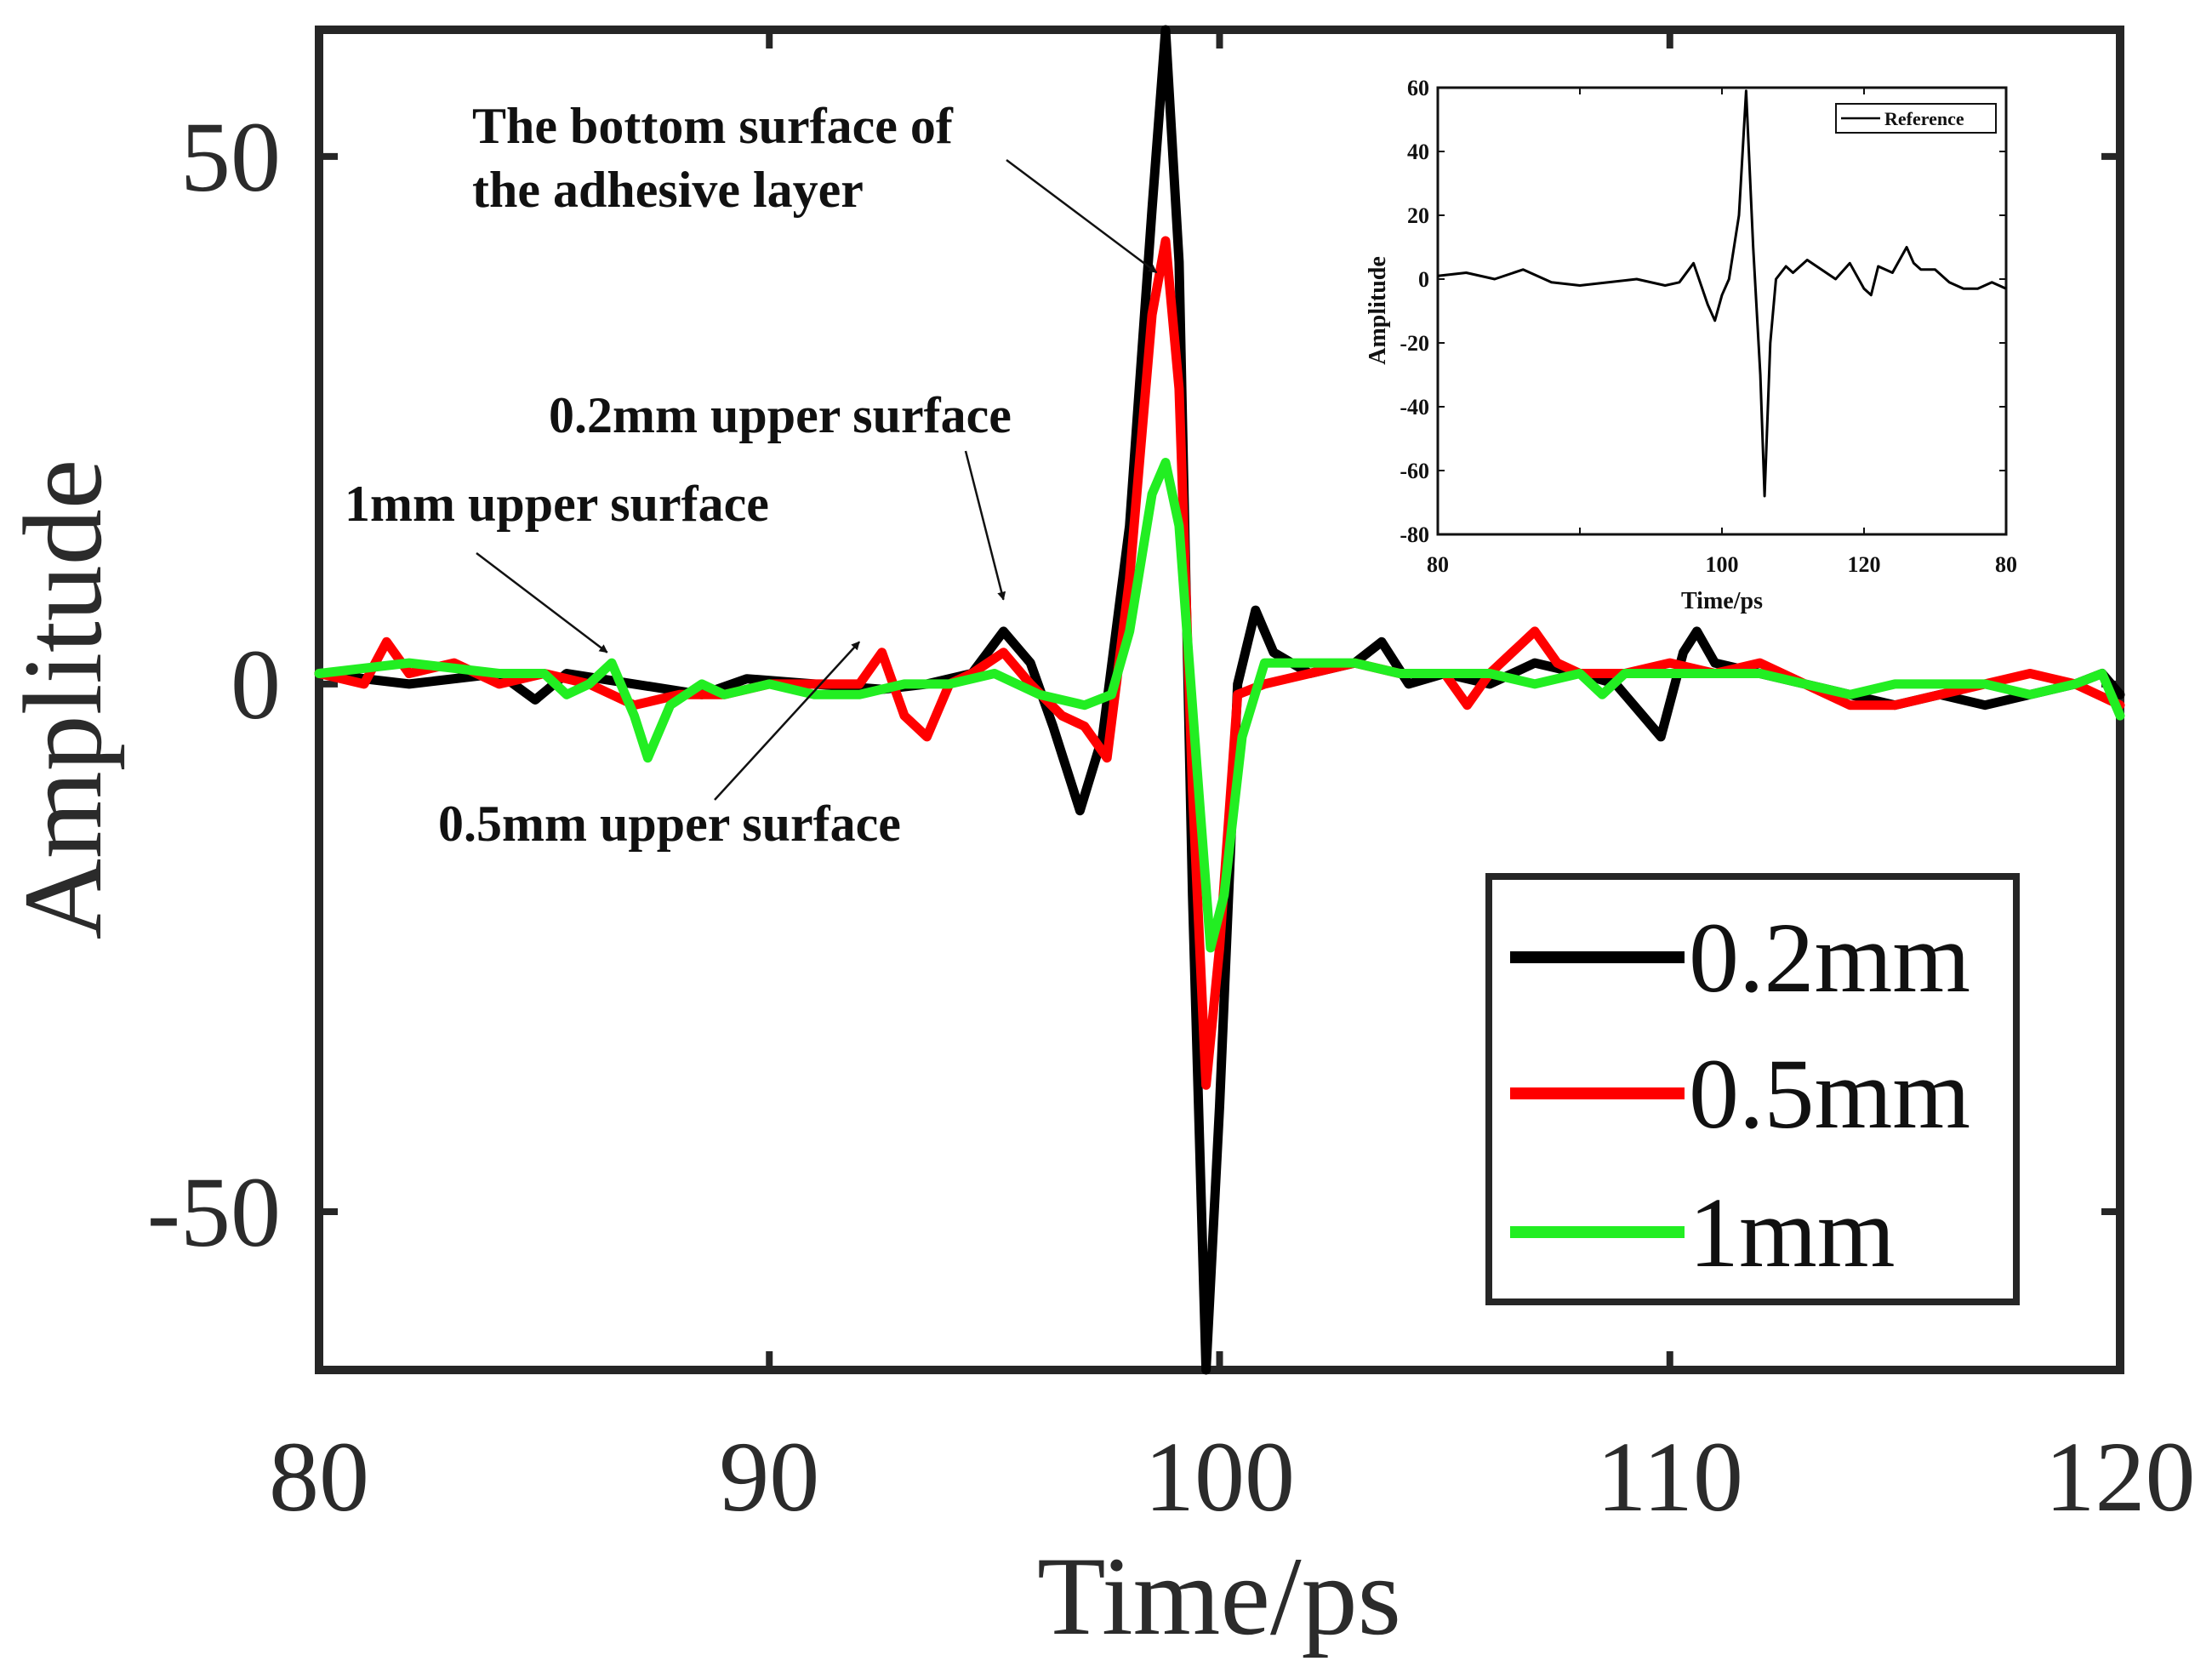  I want to click on main-legend: 0.2mm 0.5mm 1mm, so click(1752, 1089).